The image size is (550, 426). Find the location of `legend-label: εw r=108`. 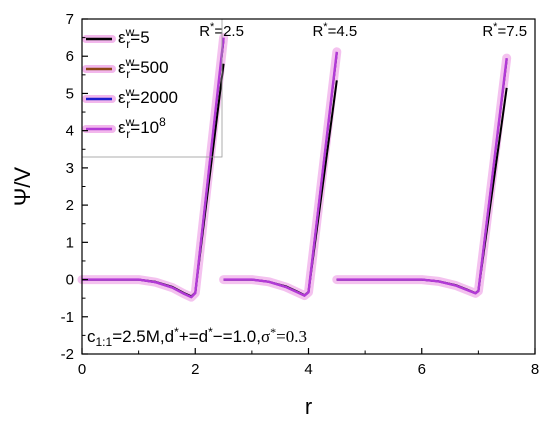

legend-label: εw r=108 is located at coordinates (142, 128).